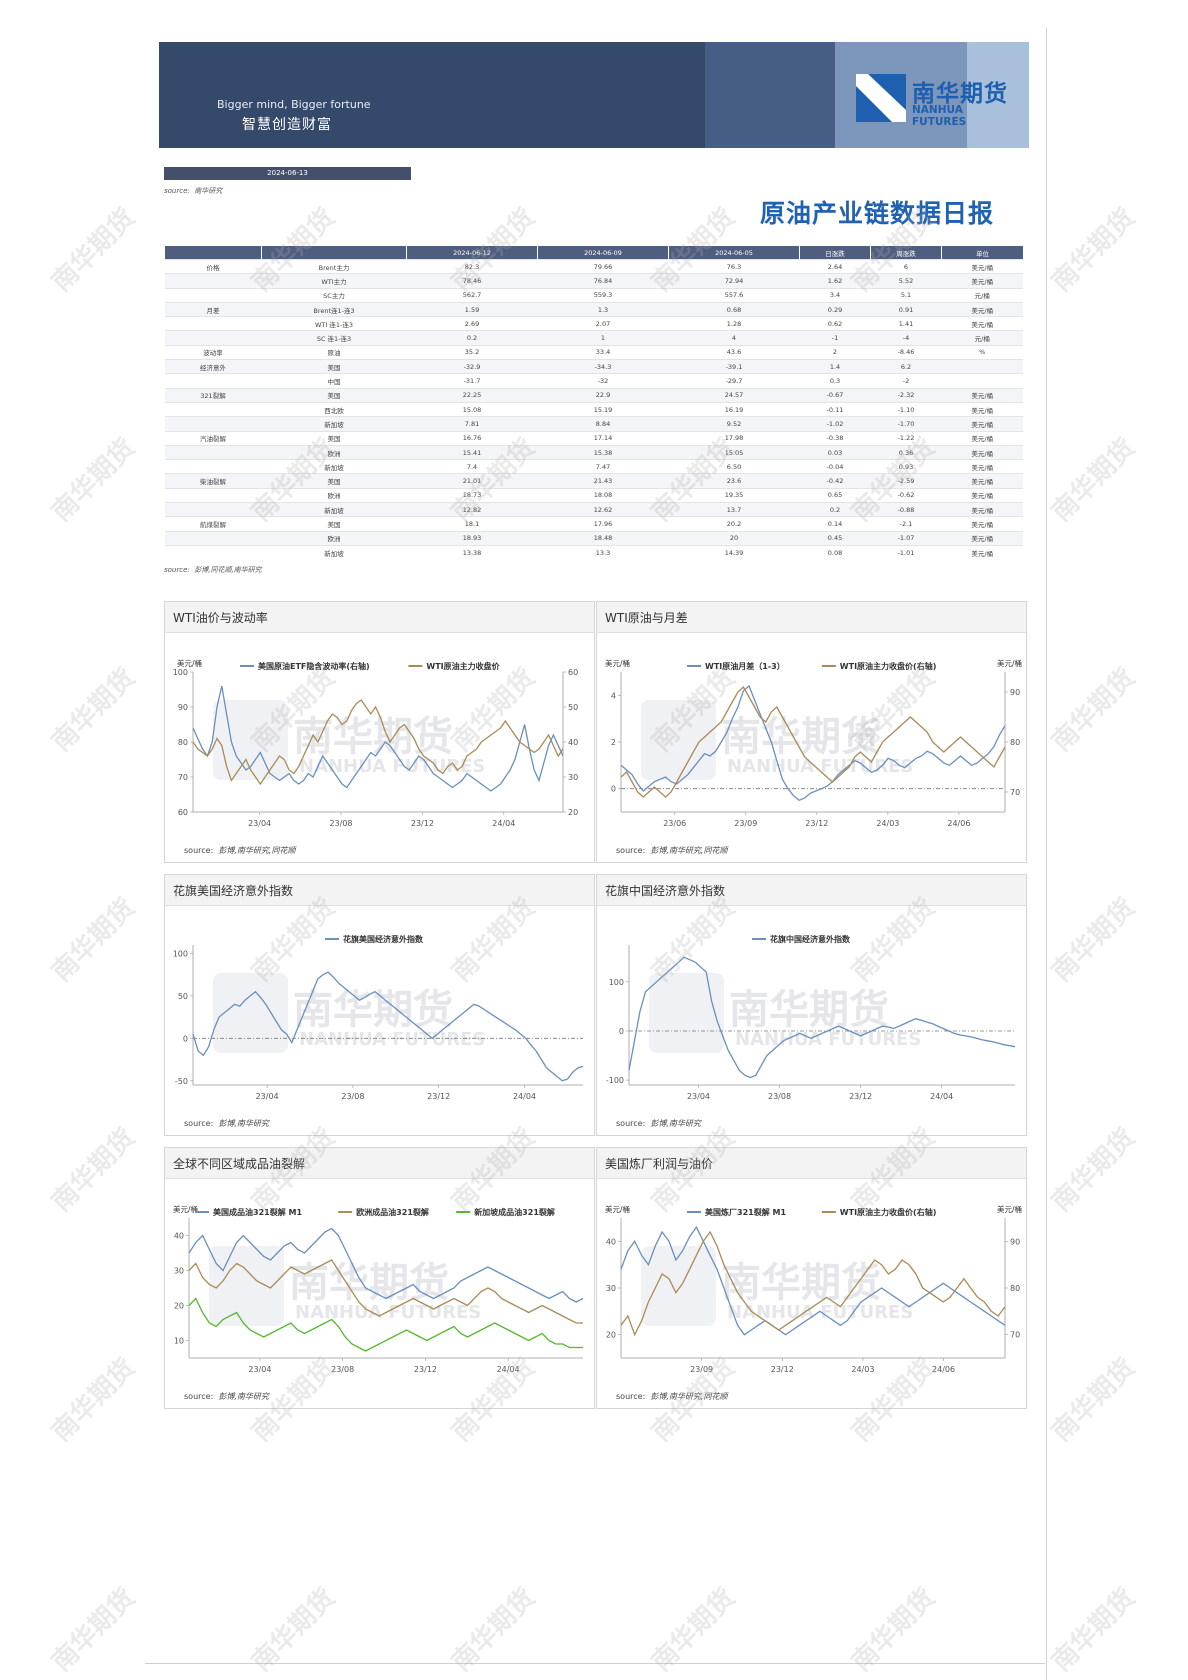 Image resolution: width=1188 pixels, height=1680 pixels. Describe the element at coordinates (422, 823) in the screenshot. I see `x-tick-label: 23/12` at that location.